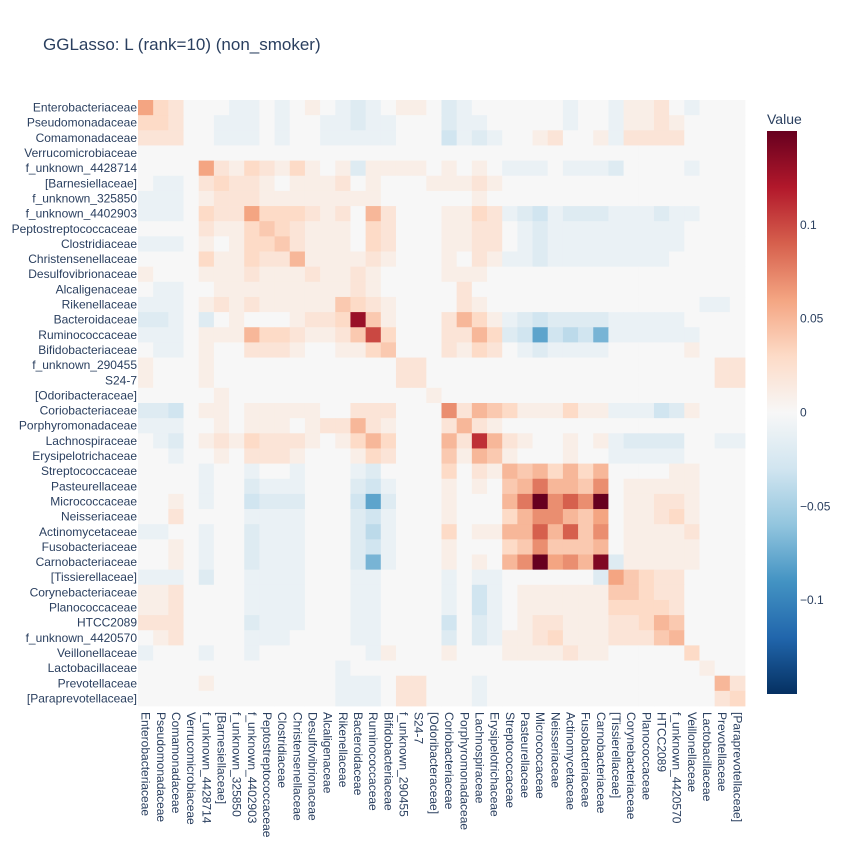  I want to click on x-tick-label: Comamonadaceae, so click(176, 763).